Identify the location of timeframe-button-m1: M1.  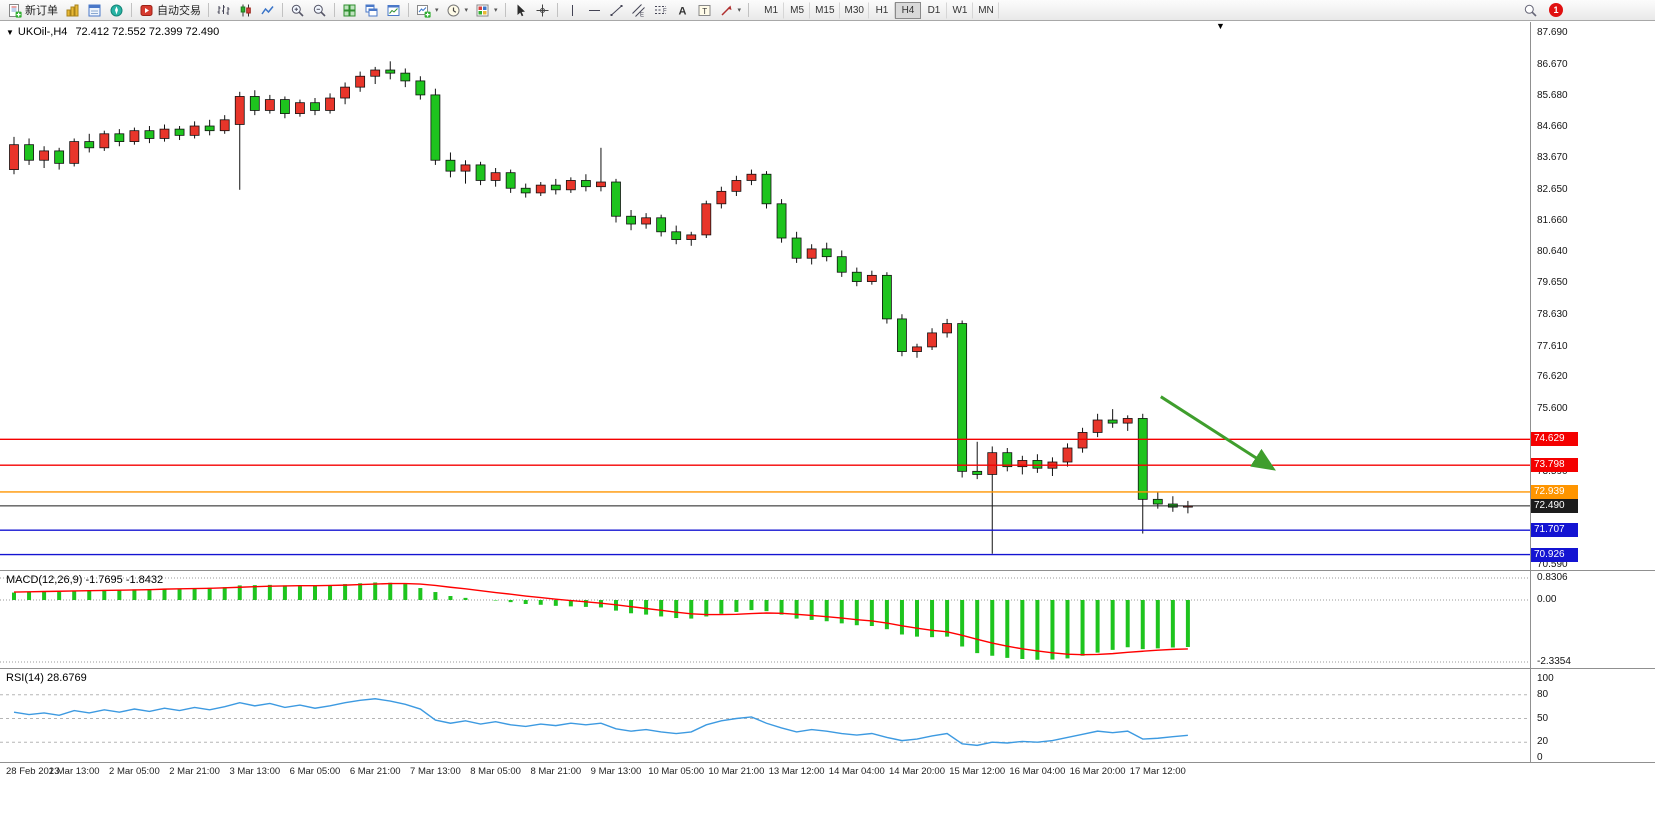
(771, 10).